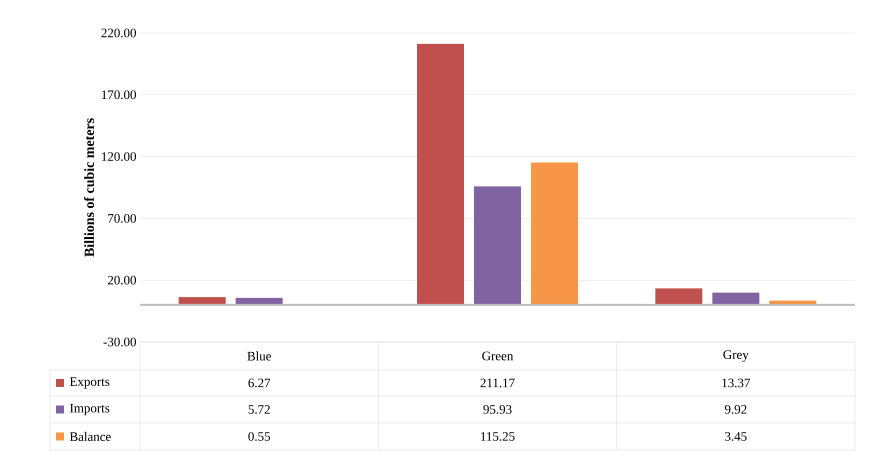  I want to click on x-tick-label: Grey, so click(736, 356).